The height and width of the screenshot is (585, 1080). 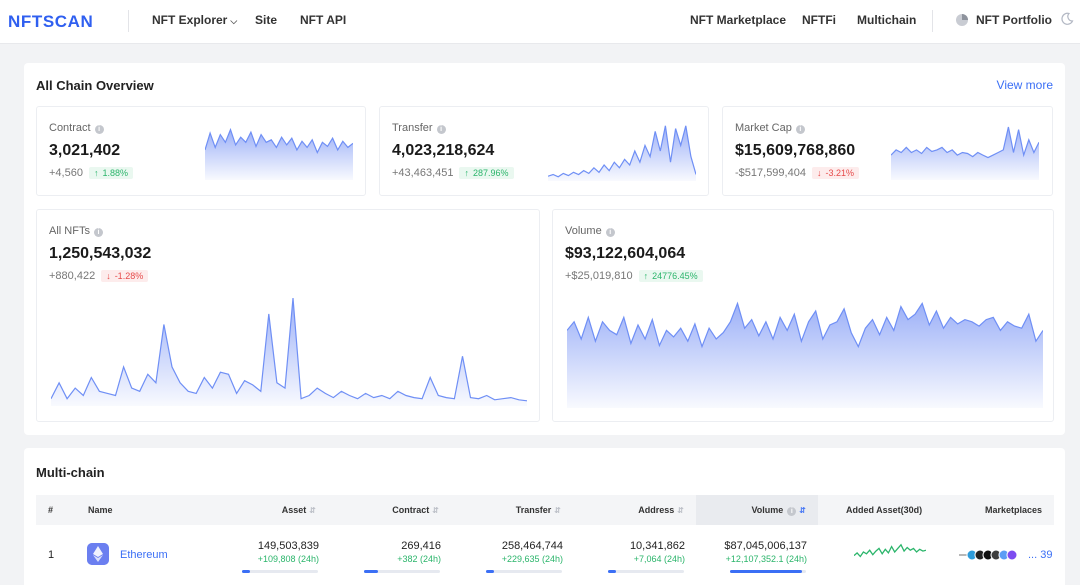 What do you see at coordinates (298, 510) in the screenshot?
I see `col-asset: Asset ⇵` at bounding box center [298, 510].